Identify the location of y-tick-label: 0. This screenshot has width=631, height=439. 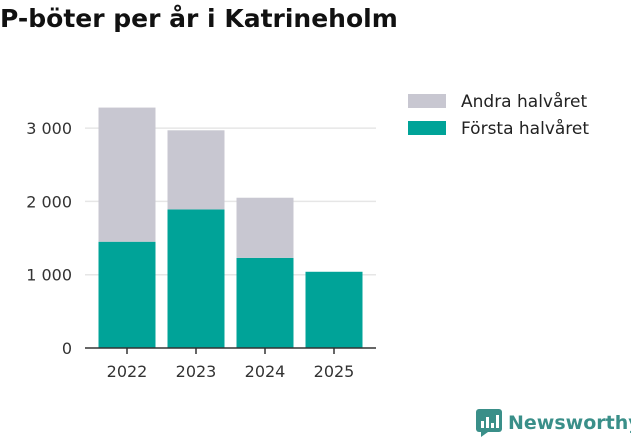
(67, 348).